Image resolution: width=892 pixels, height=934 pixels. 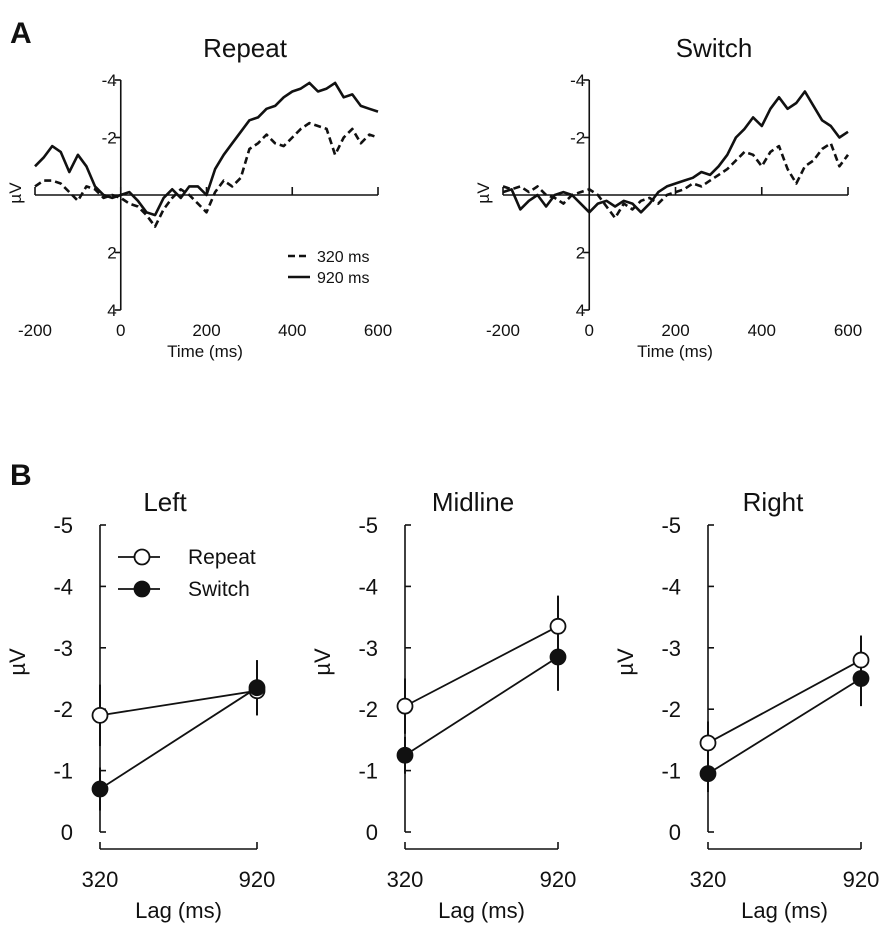 What do you see at coordinates (483, 193) in the screenshot?
I see `switch-y-axis-label: µV` at bounding box center [483, 193].